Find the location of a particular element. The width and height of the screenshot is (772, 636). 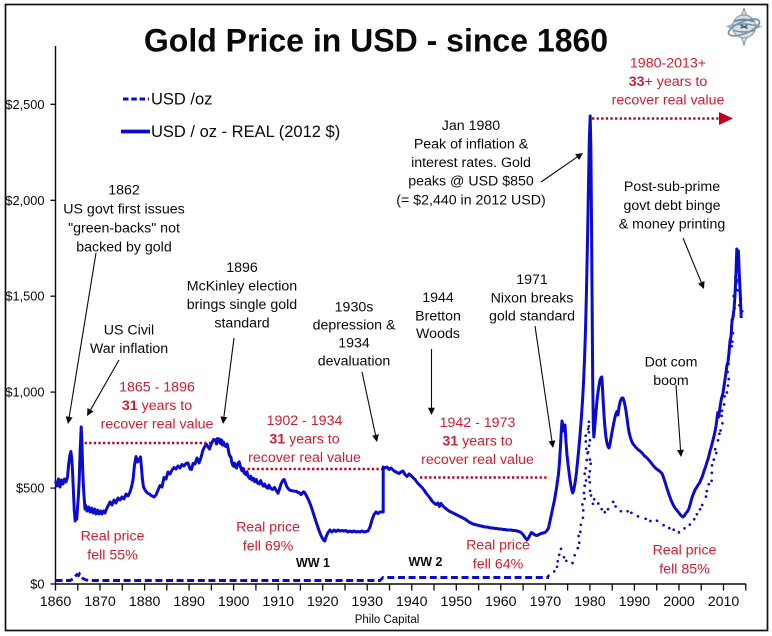

svg-text: $2,000 is located at coordinates (24, 200).